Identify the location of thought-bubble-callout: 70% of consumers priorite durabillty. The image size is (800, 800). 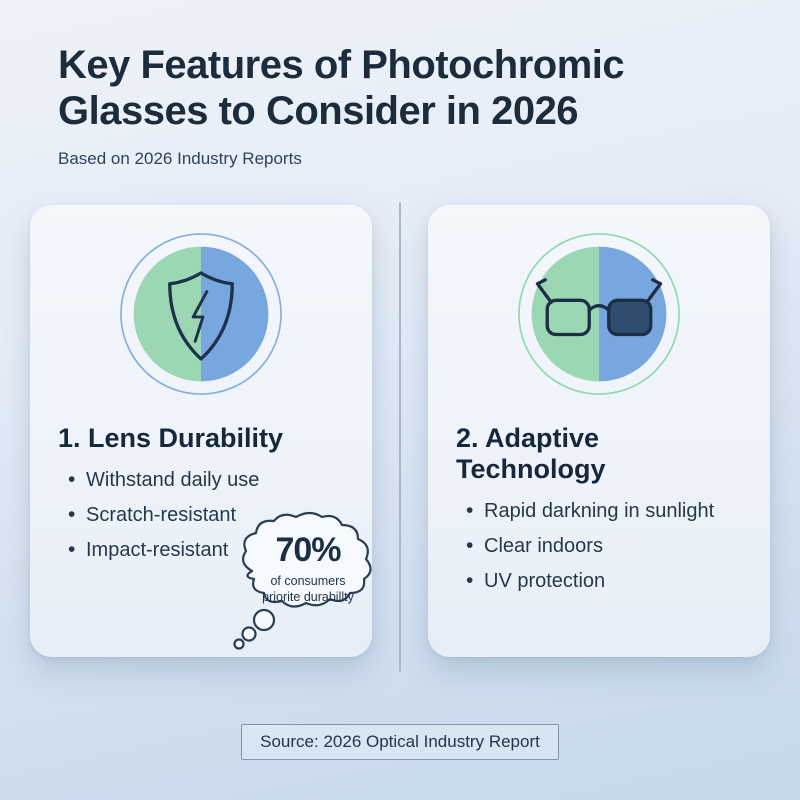
(306, 580).